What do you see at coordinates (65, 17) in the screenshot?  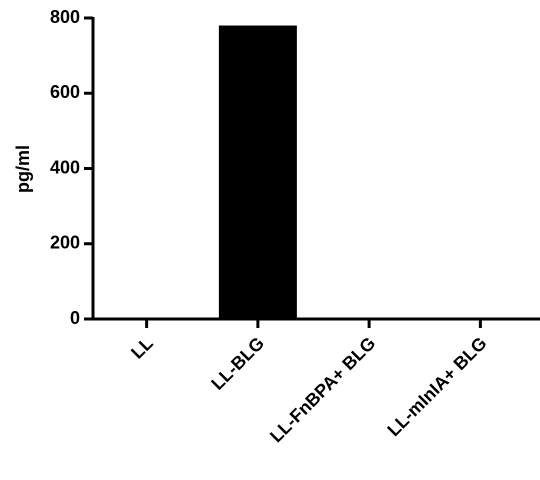 I see `y-tick-label: 800` at bounding box center [65, 17].